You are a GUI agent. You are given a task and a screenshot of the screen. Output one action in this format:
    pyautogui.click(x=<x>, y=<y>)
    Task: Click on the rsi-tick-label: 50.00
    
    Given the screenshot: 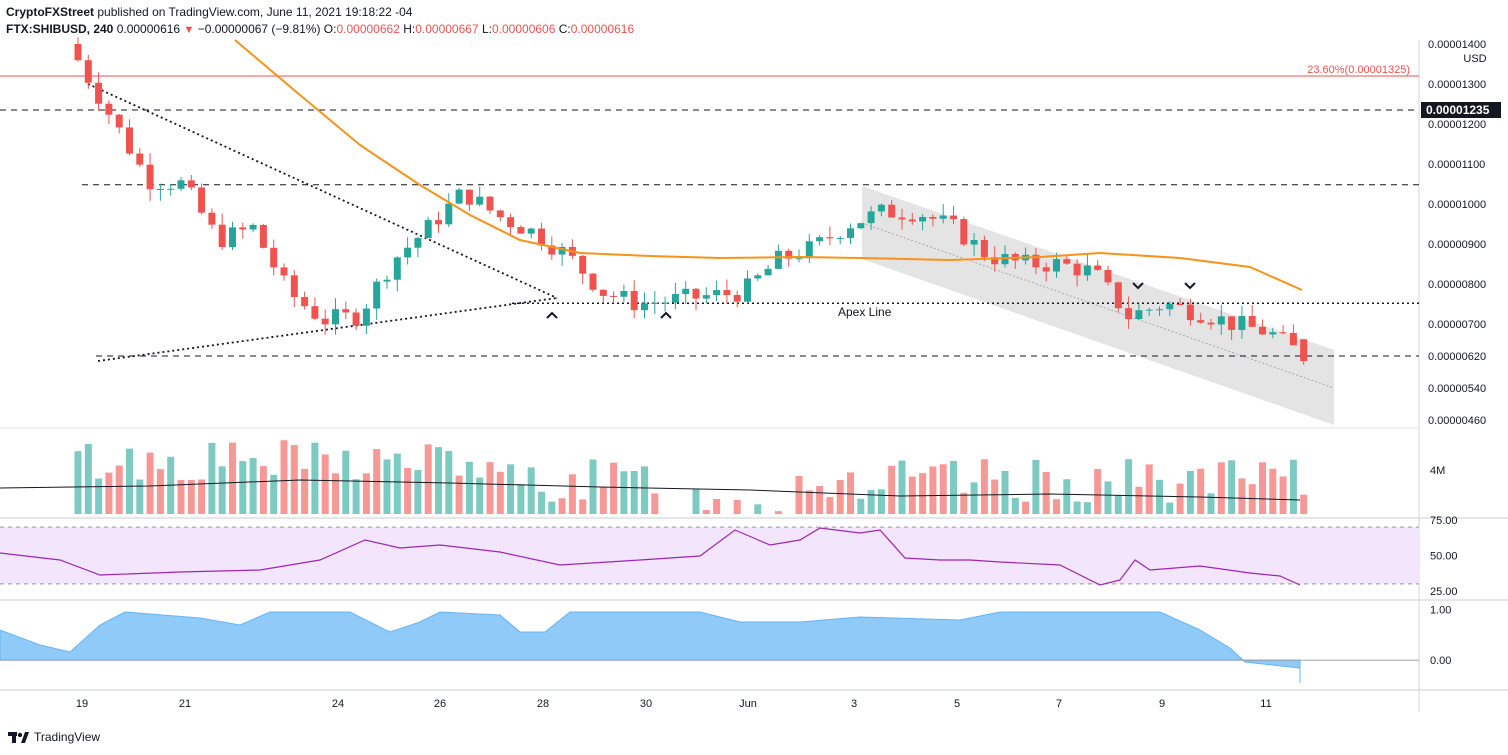 What is the action you would take?
    pyautogui.click(x=1444, y=556)
    